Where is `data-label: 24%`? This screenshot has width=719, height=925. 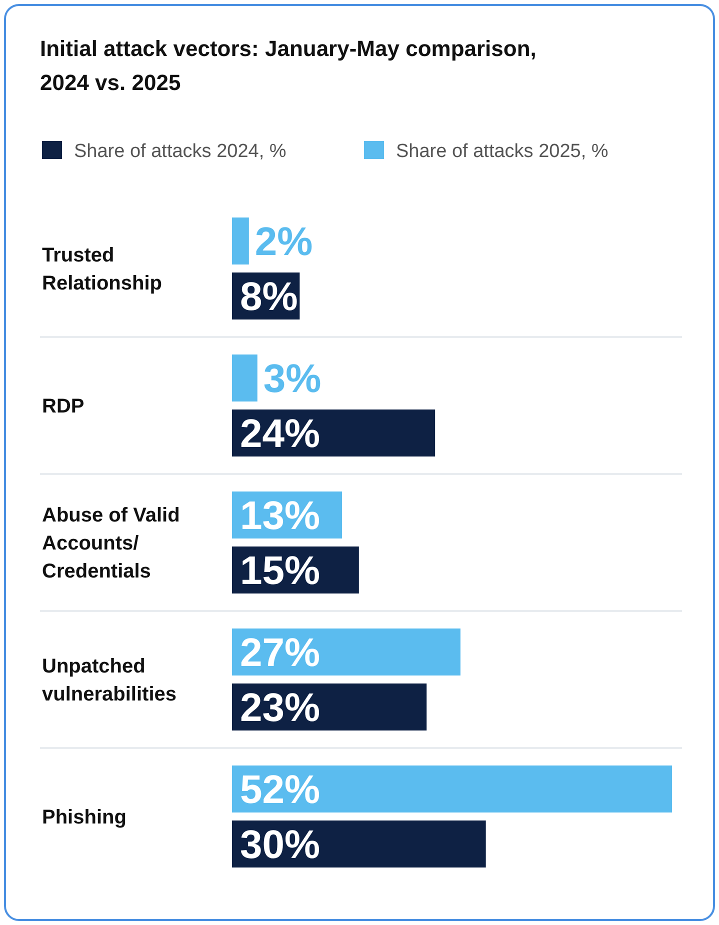 data-label: 24% is located at coordinates (280, 434).